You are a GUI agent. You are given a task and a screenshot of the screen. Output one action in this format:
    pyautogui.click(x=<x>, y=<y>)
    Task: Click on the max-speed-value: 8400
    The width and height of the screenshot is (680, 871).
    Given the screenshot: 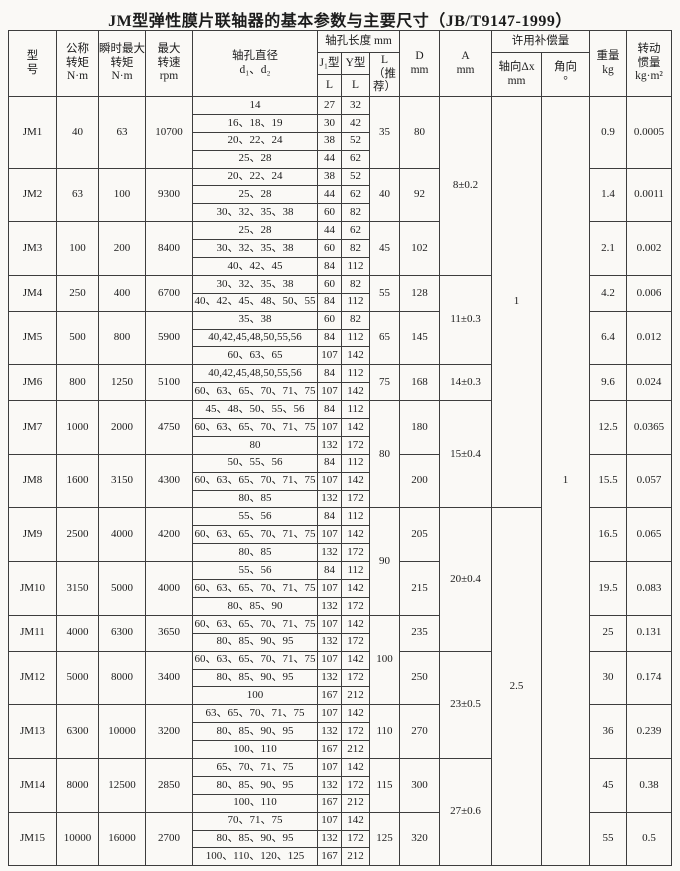 What is the action you would take?
    pyautogui.click(x=168, y=248)
    